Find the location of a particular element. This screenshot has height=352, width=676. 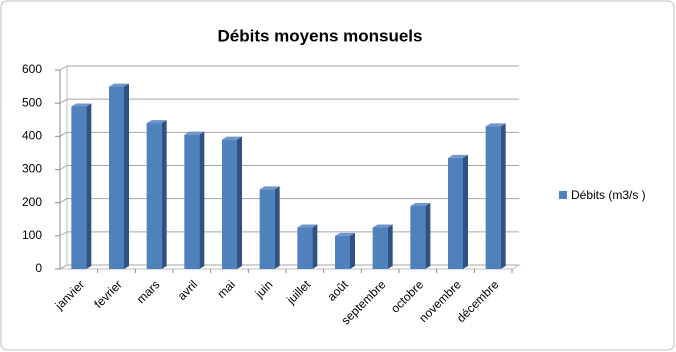

legend-label: Débits (m3/s ) is located at coordinates (608, 195).